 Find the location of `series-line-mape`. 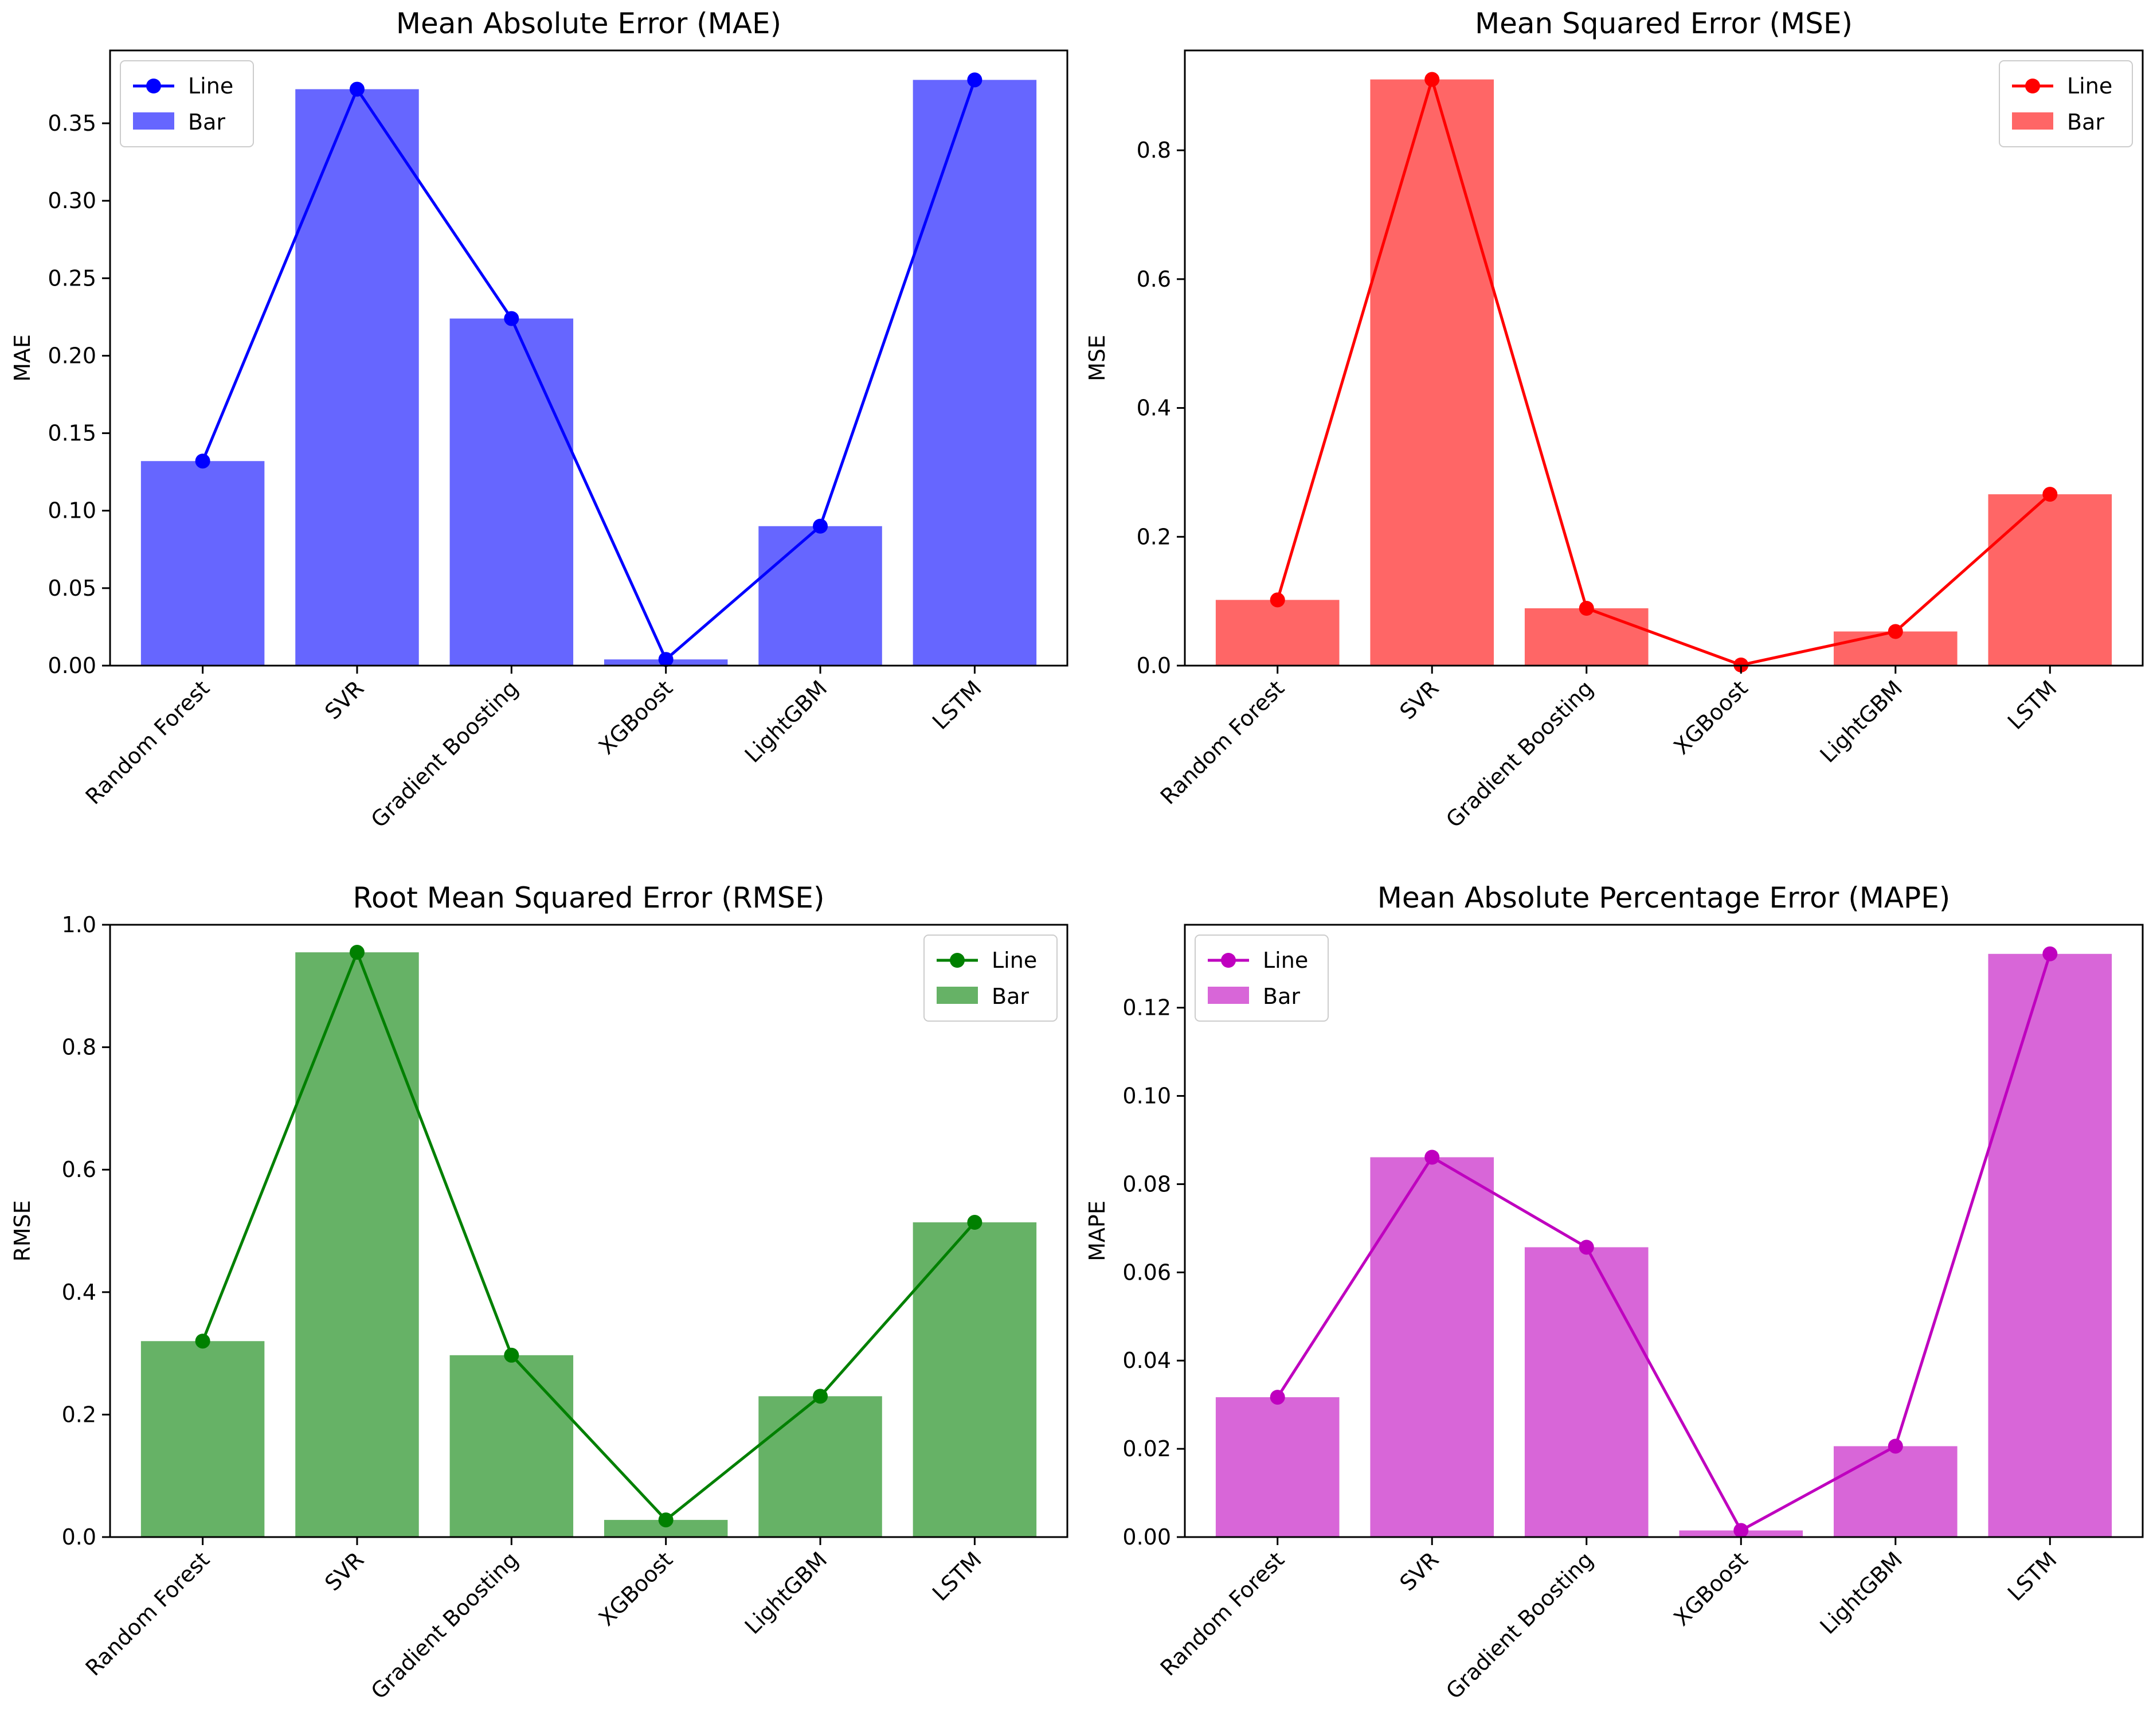

series-line-mape is located at coordinates (1664, 1242).